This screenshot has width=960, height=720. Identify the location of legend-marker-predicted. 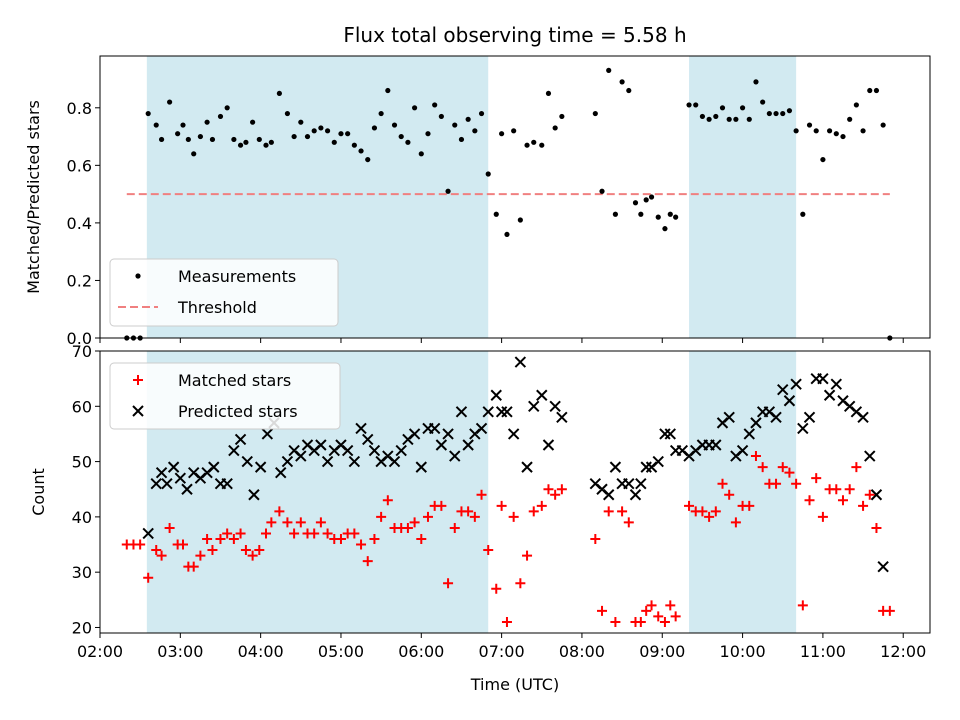
(138, 411).